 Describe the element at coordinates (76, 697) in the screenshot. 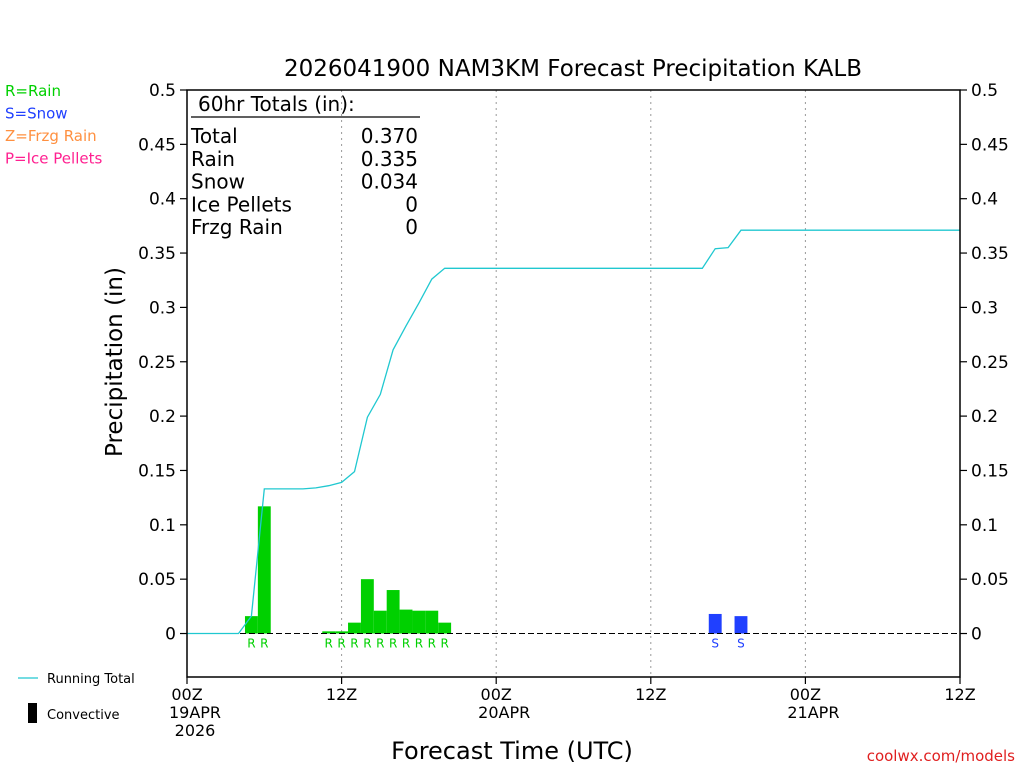

I see `bottom-legend: Running Total Convective` at that location.